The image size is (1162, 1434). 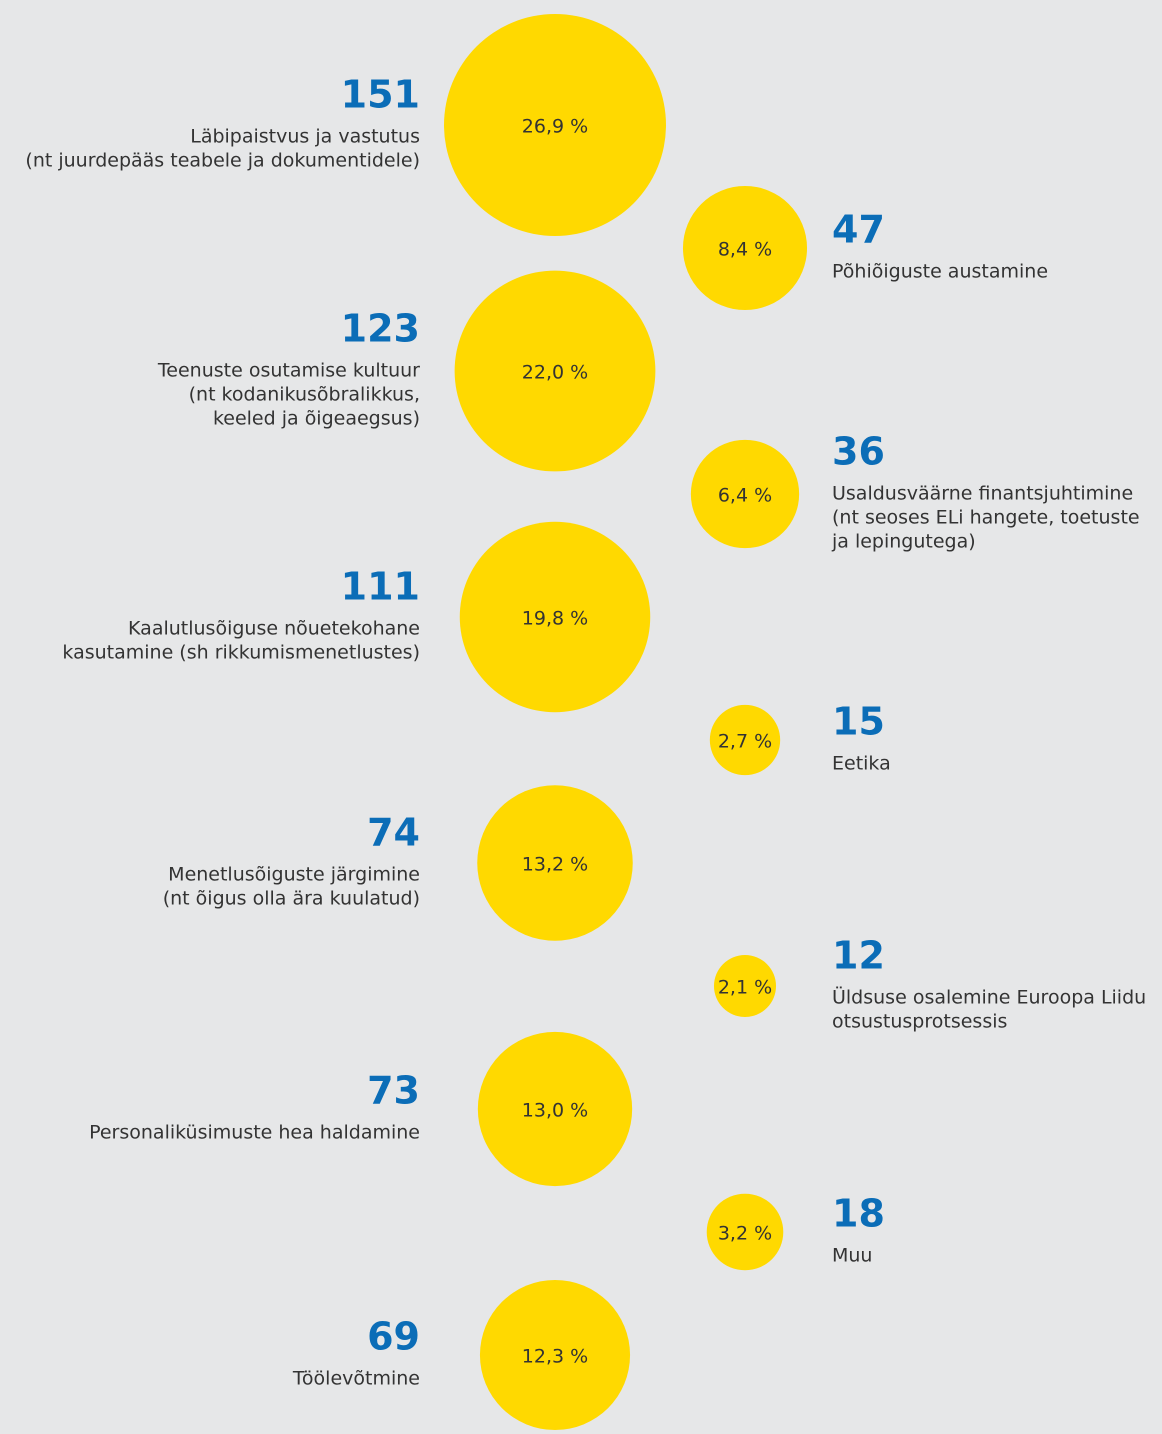 What do you see at coordinates (989, 997) in the screenshot?
I see `category-label: Üldsuse osalemine Euroopa Liidu` at bounding box center [989, 997].